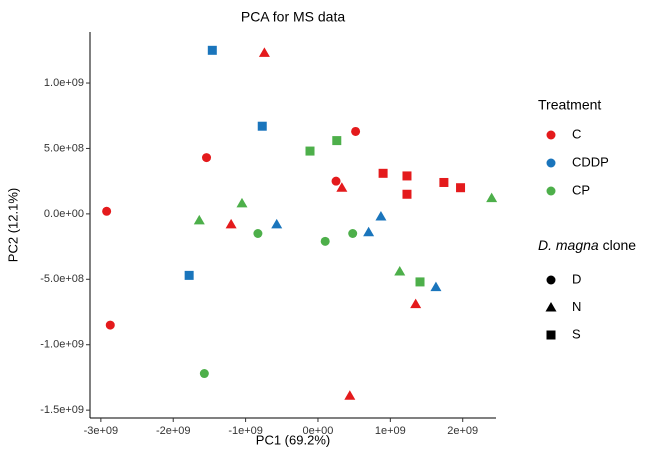 The width and height of the screenshot is (654, 451). Describe the element at coordinates (576, 333) in the screenshot. I see `legend-label: S` at that location.